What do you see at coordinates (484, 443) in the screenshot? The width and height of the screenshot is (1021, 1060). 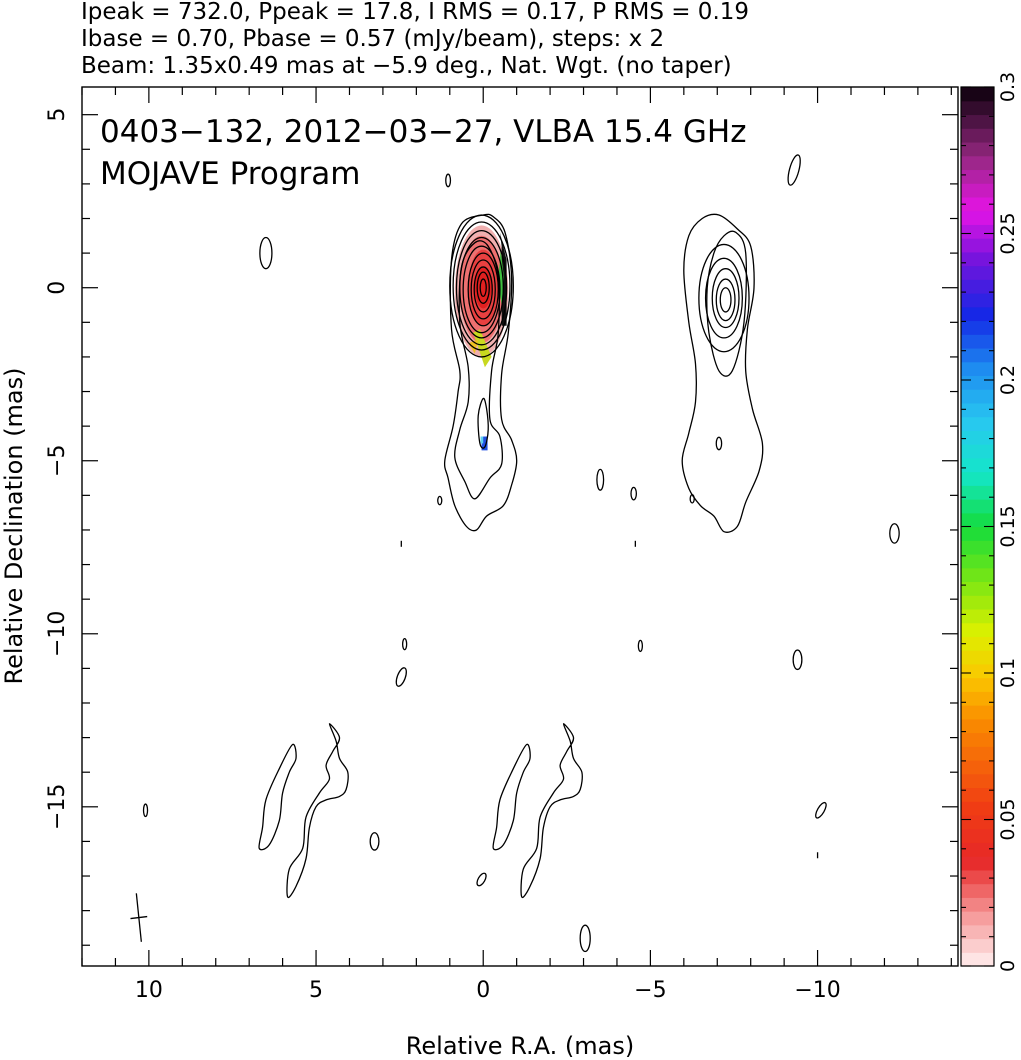 I see `pol-fill-blue-knot` at bounding box center [484, 443].